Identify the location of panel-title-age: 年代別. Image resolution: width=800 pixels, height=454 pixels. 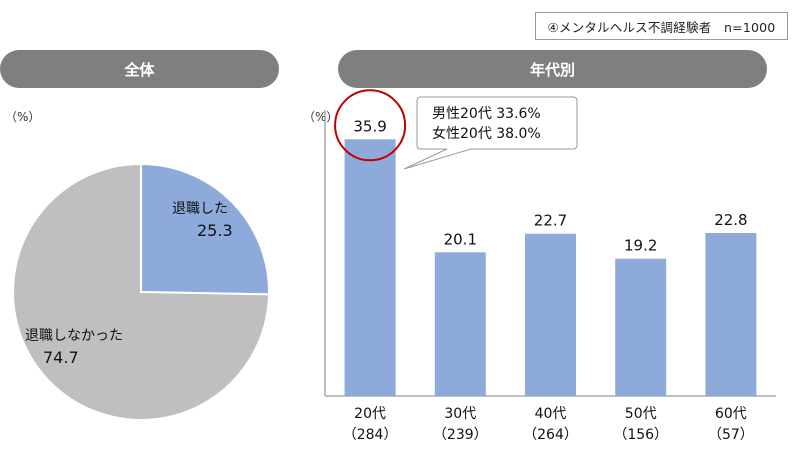
(552, 69).